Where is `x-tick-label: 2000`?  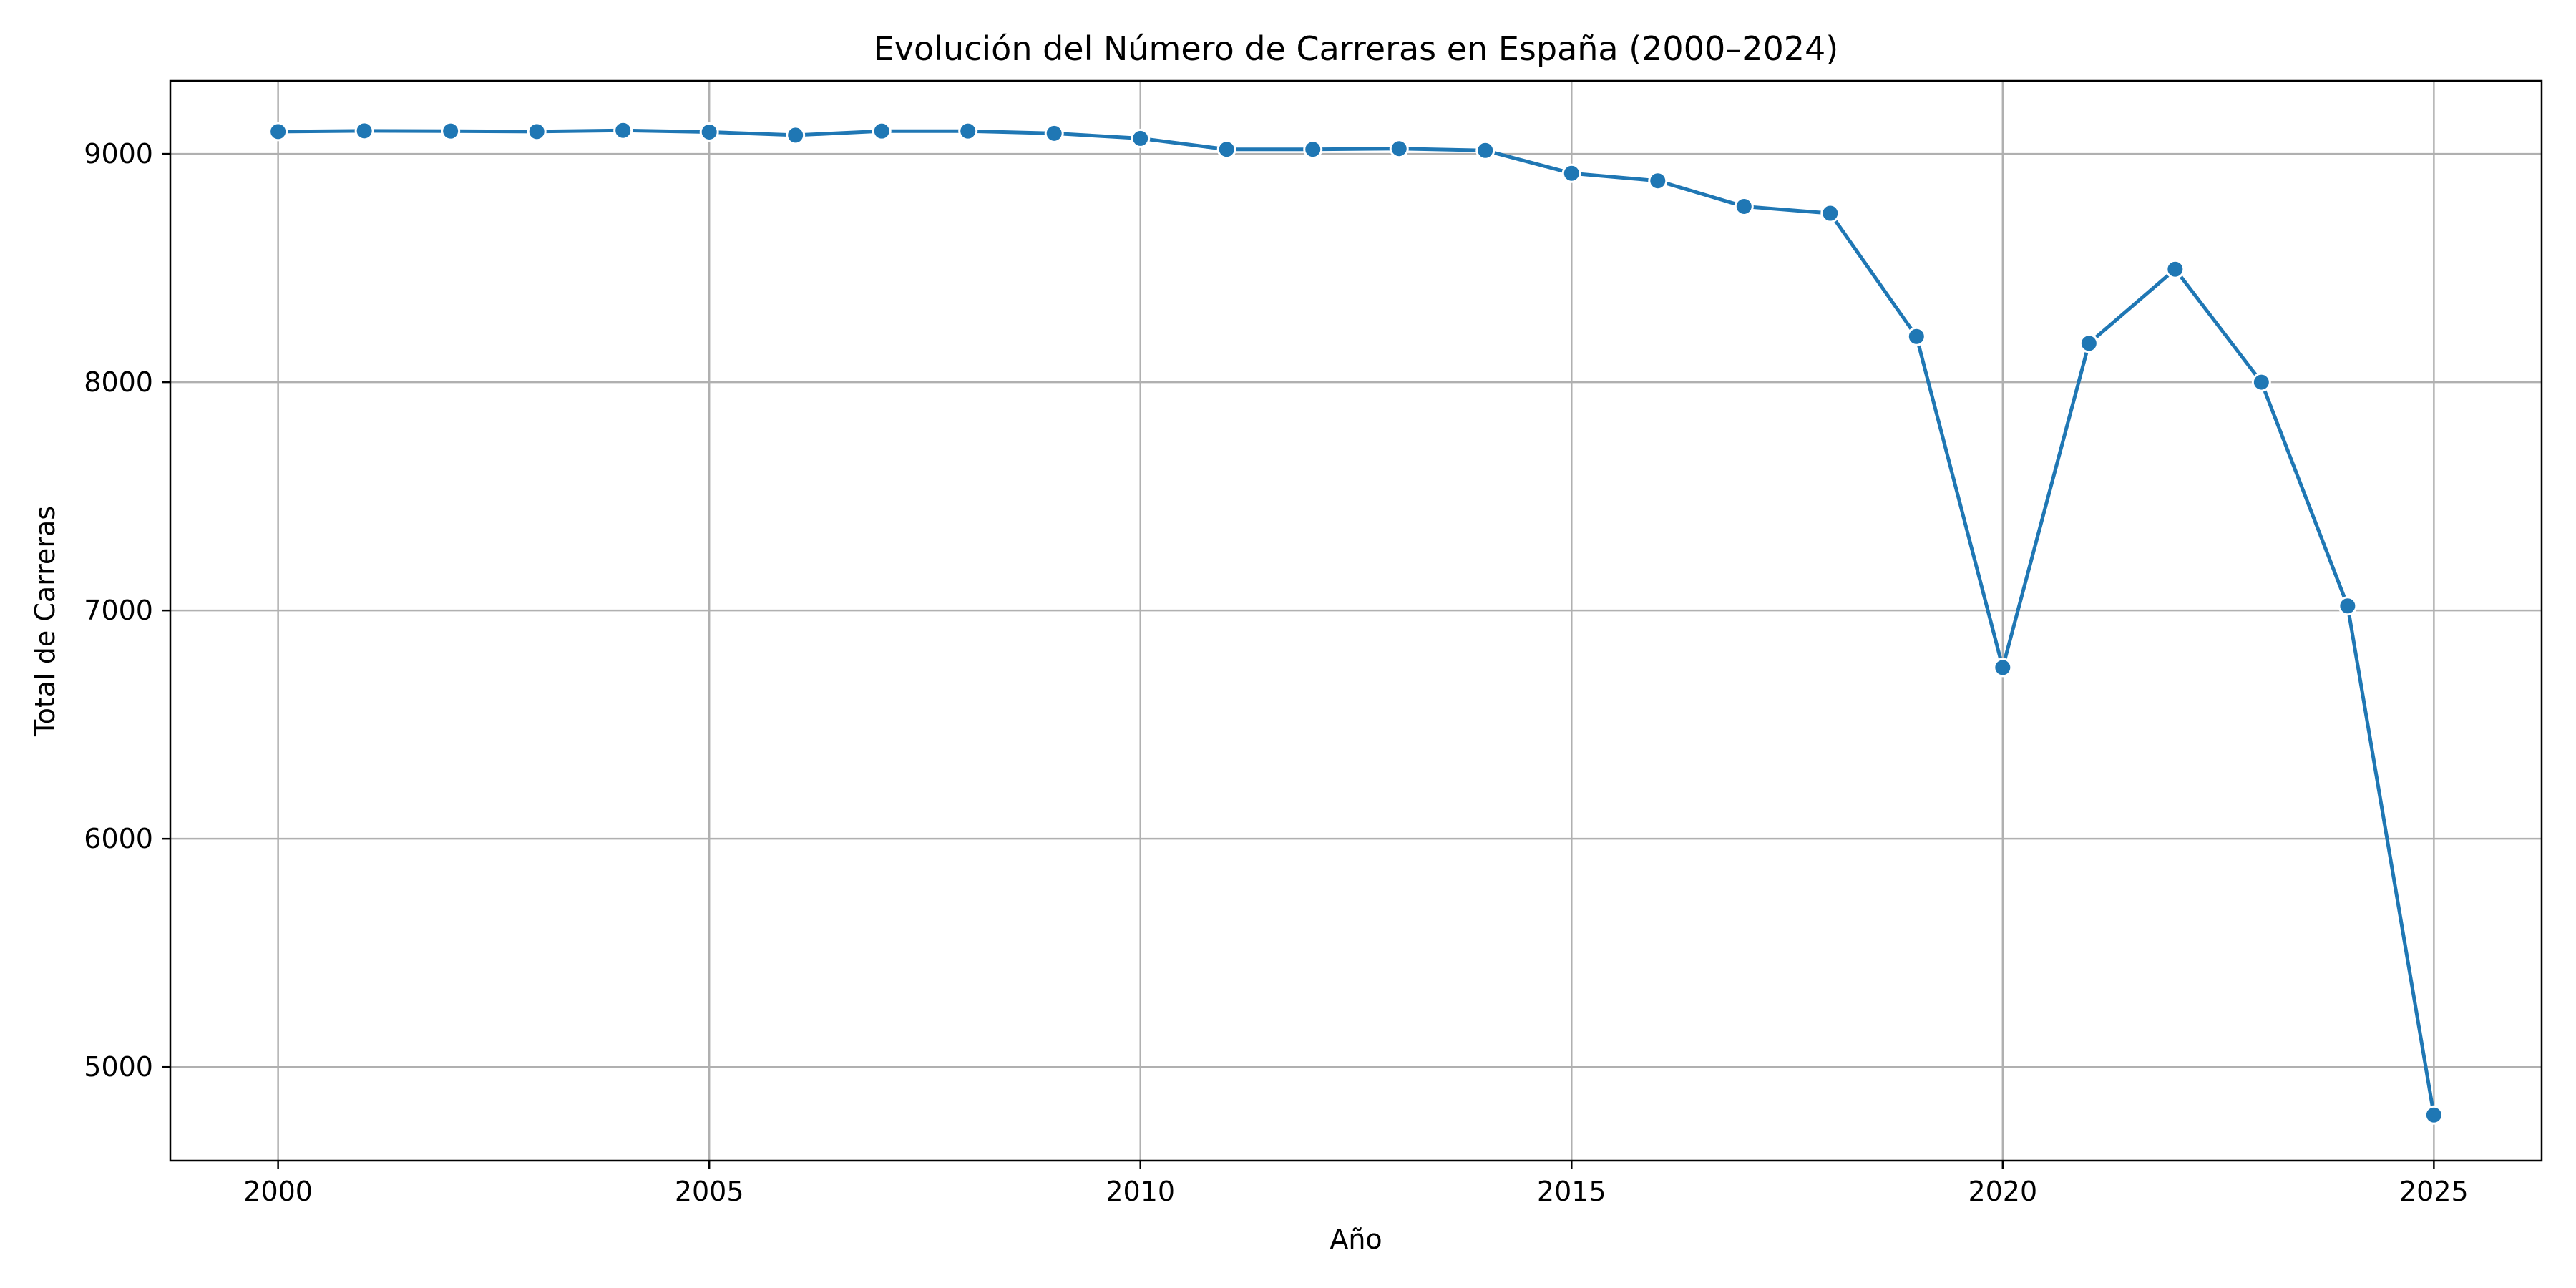
x-tick-label: 2000 is located at coordinates (278, 1191).